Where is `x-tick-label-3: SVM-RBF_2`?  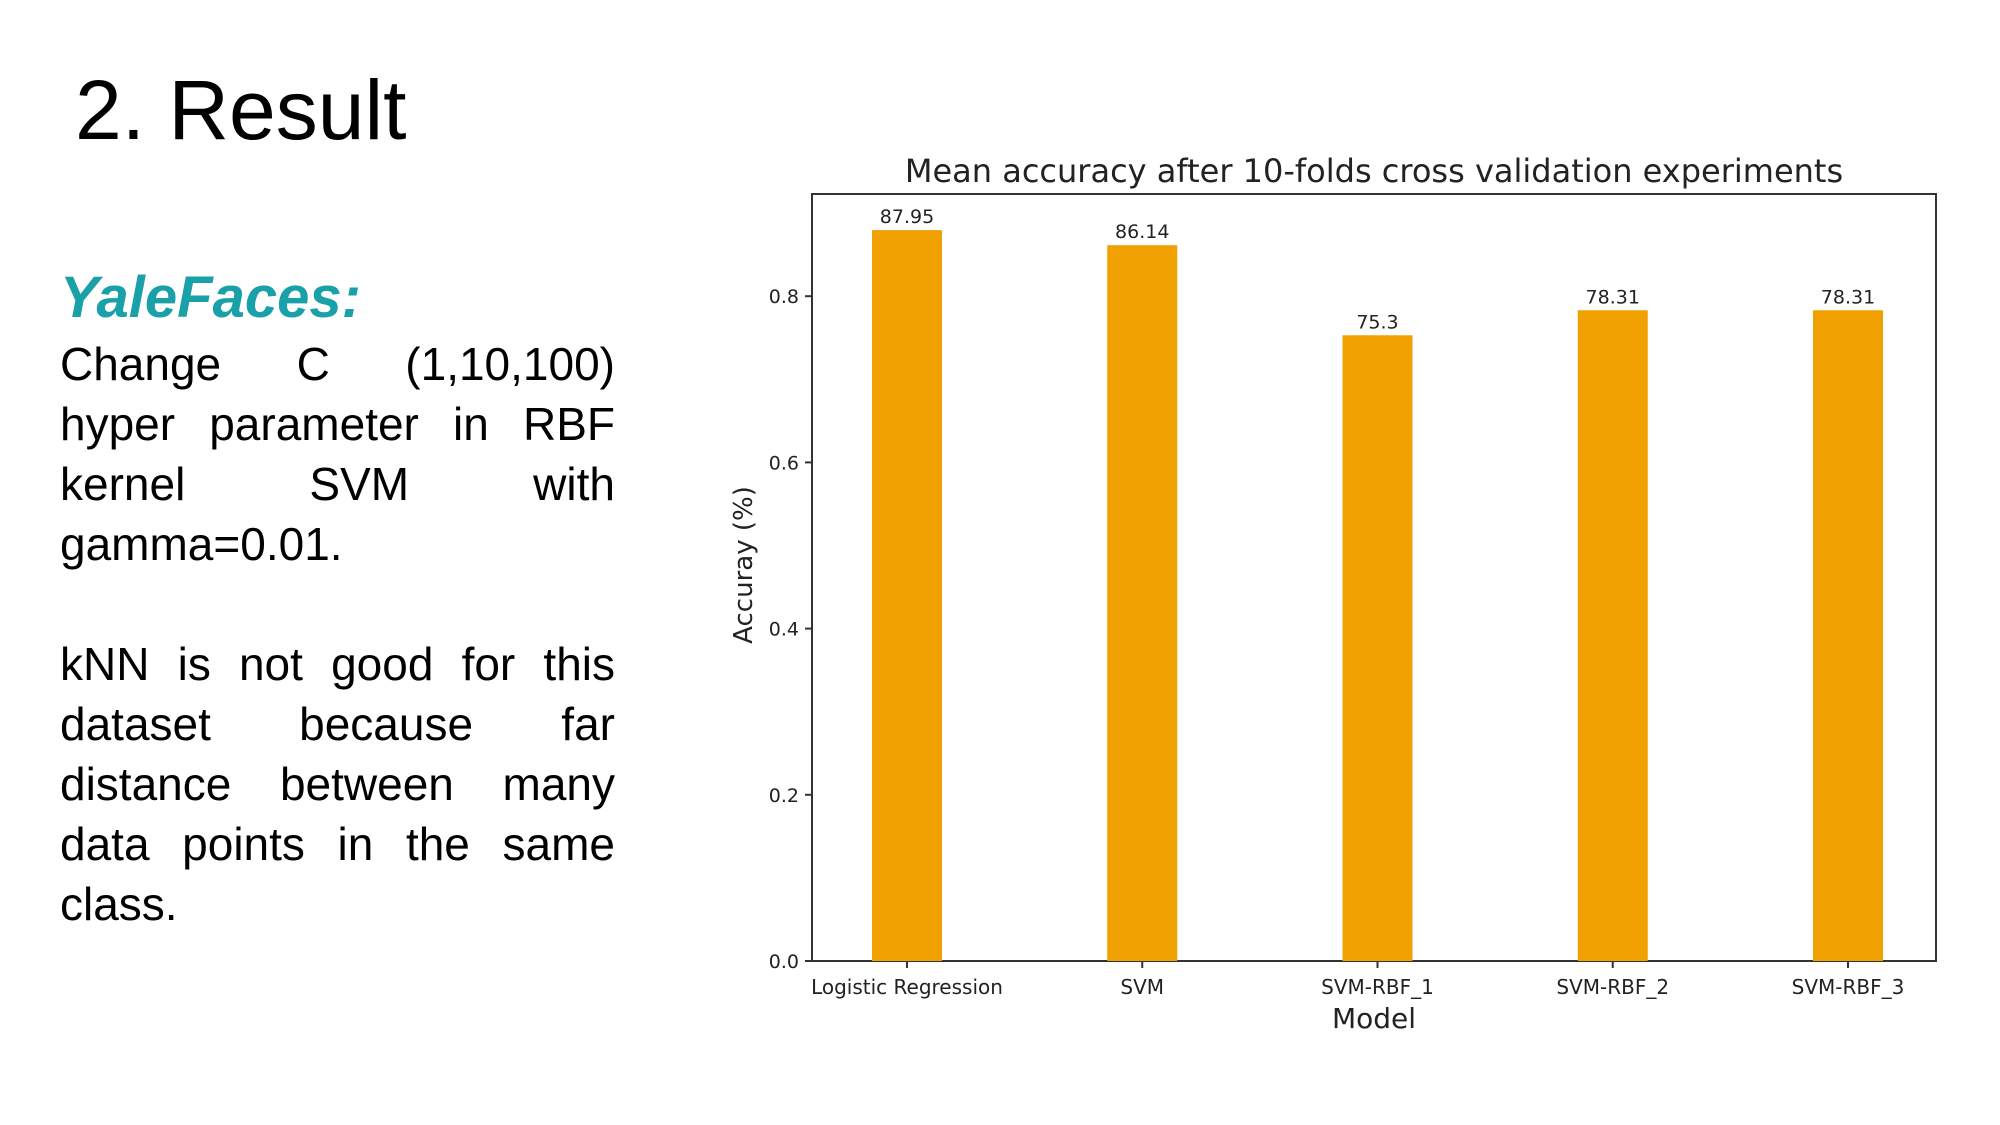 x-tick-label-3: SVM-RBF_2 is located at coordinates (1612, 987).